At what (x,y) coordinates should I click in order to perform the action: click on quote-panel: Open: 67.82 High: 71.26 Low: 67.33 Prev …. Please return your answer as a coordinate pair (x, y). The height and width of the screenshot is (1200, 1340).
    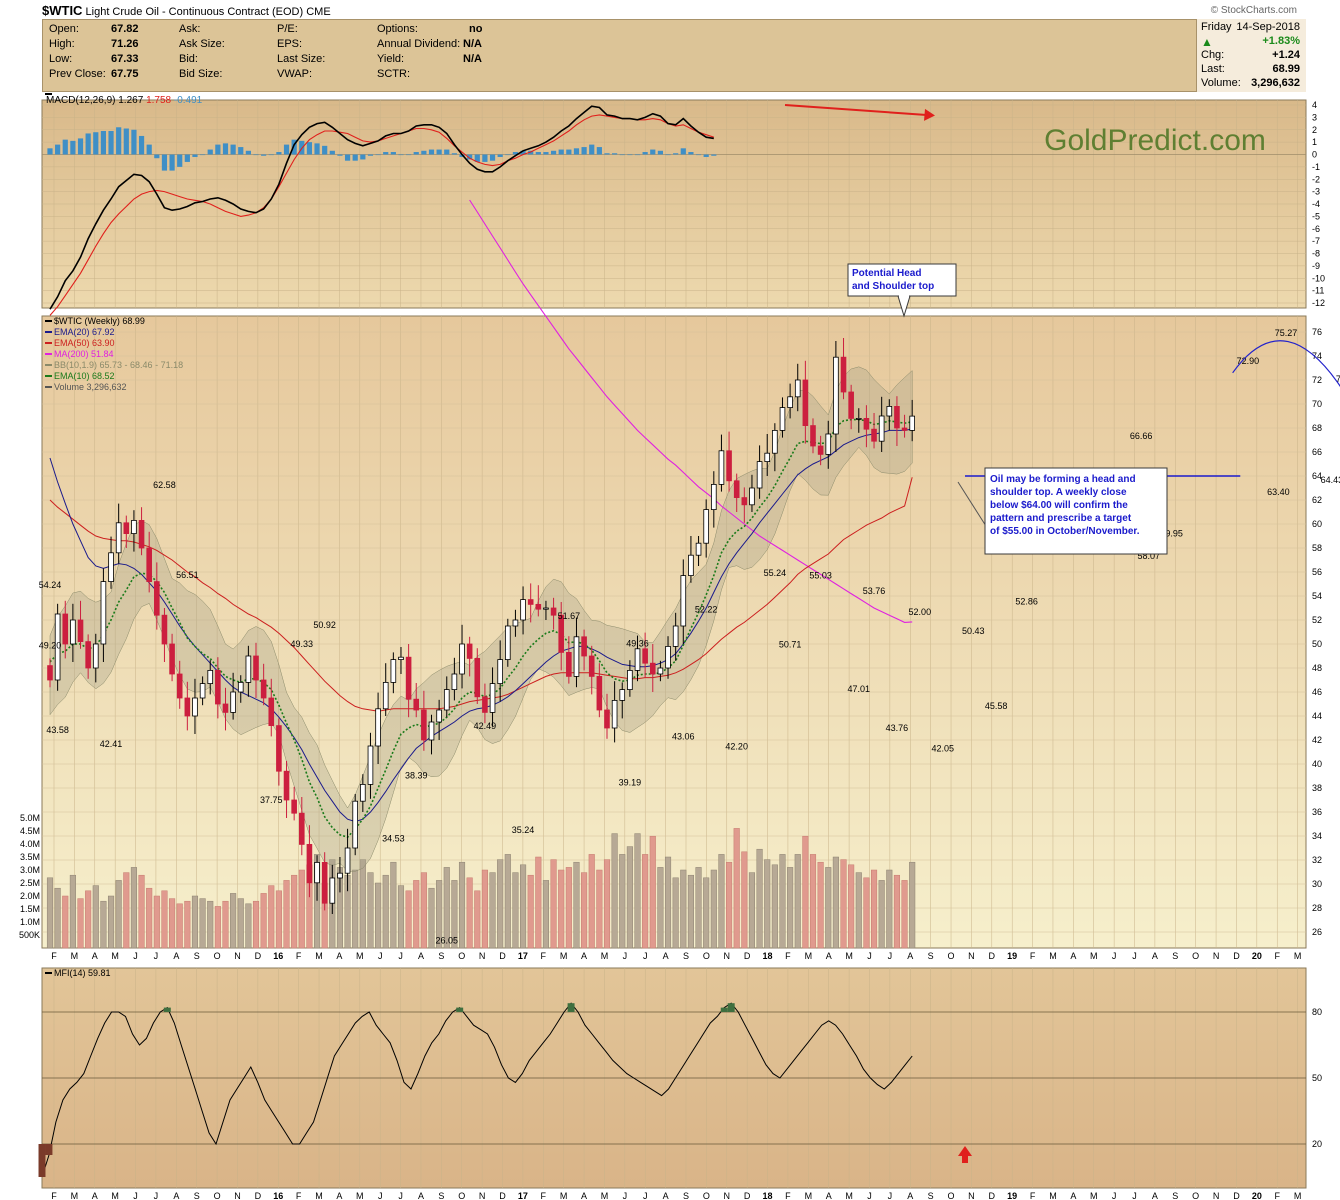
    Looking at the image, I should click on (674, 55).